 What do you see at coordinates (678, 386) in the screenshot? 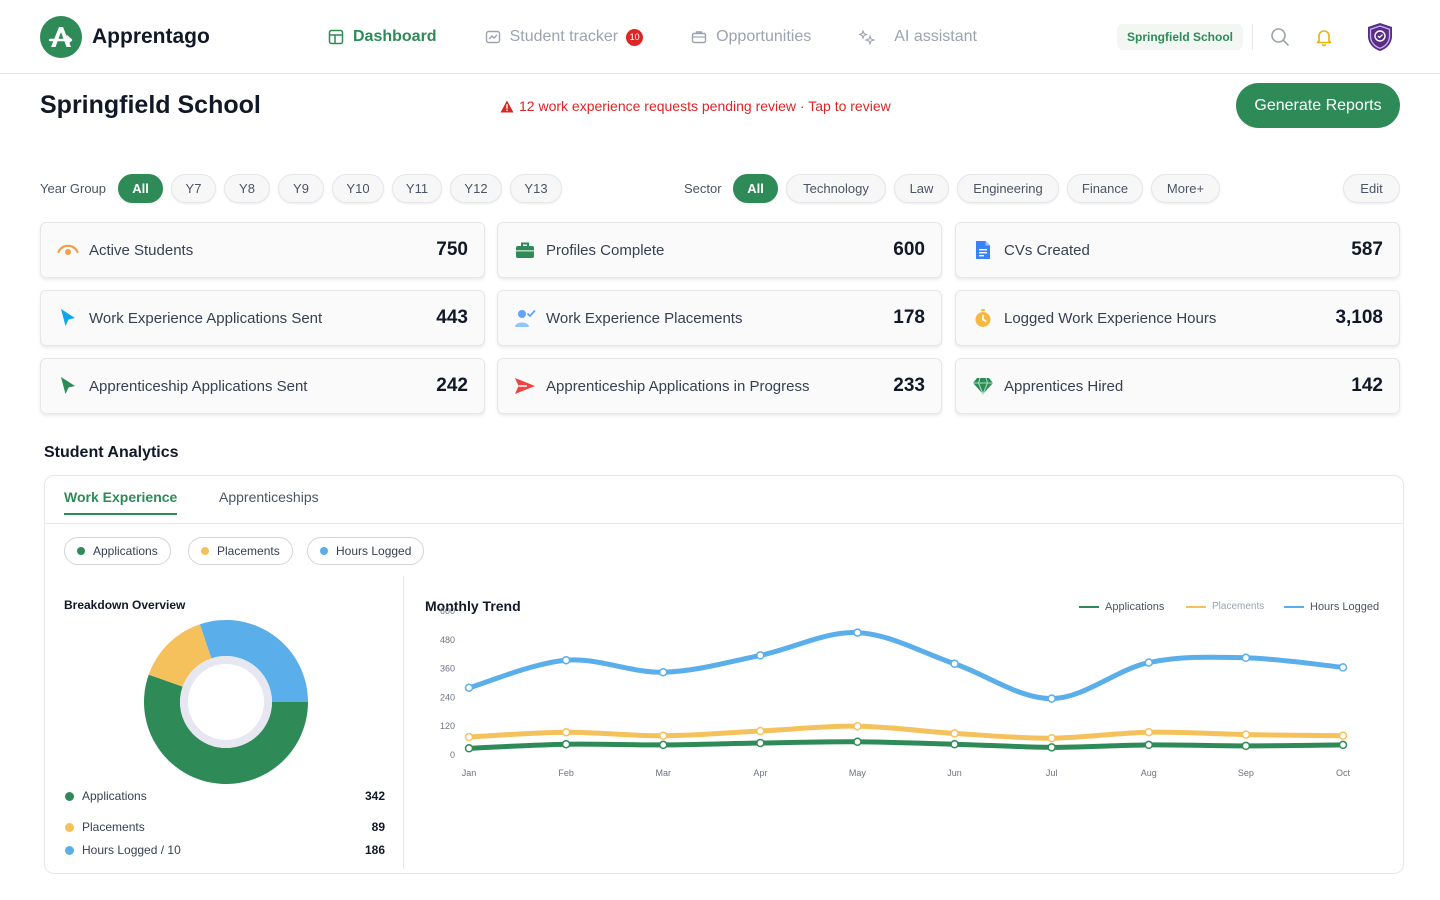
I see `stat-label: Apprenticeship Applications in Progress` at bounding box center [678, 386].